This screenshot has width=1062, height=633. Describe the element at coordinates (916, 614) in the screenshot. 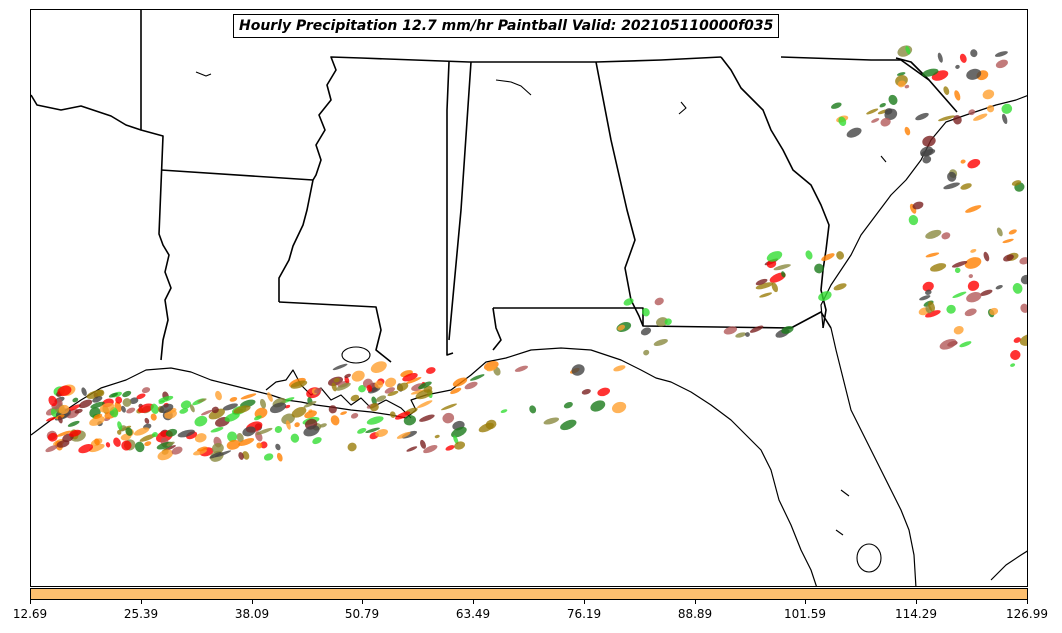

I see `colorbar-tick-label: 114.29` at that location.